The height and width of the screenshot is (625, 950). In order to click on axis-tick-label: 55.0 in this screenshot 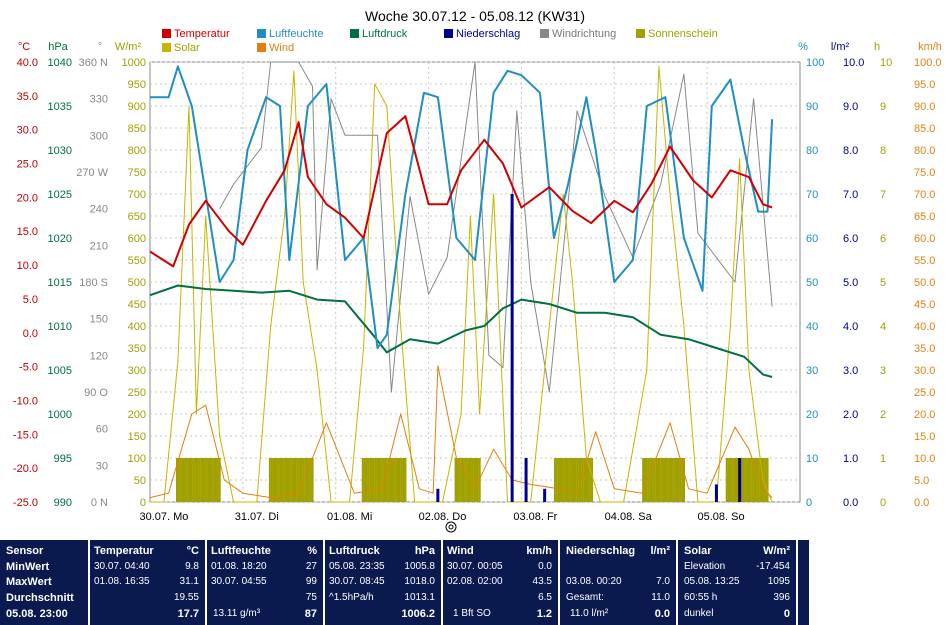, I will do `click(924, 261)`.